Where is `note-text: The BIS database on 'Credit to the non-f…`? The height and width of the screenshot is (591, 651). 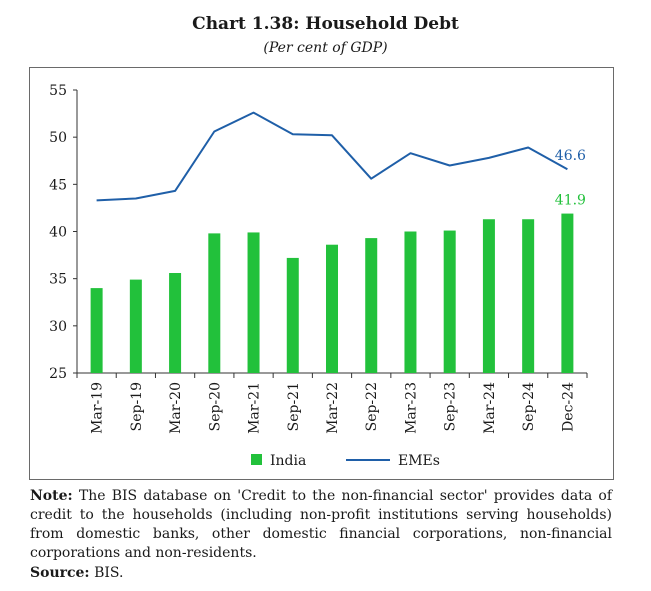 note-text: The BIS database on 'Credit to the non-f… is located at coordinates (321, 524).